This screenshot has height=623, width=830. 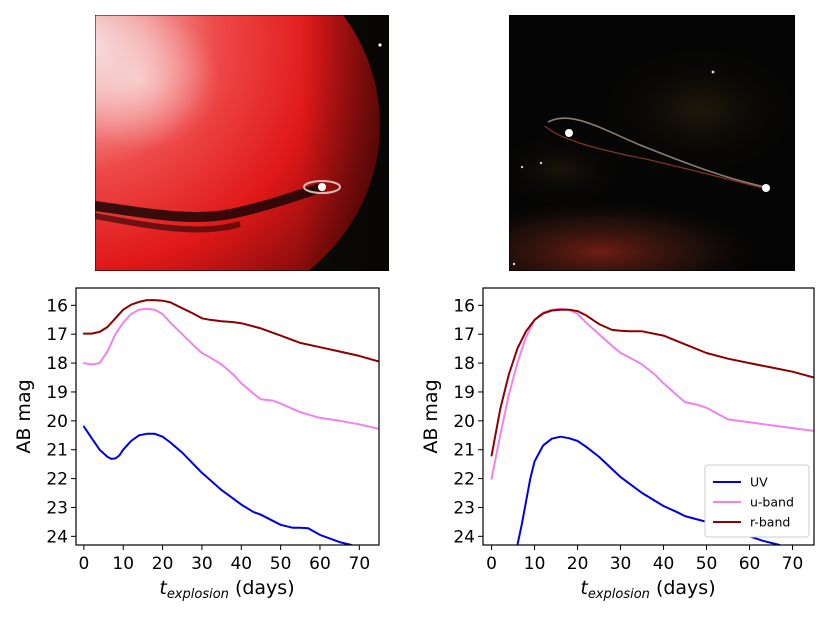 What do you see at coordinates (57, 451) in the screenshot?
I see `left-y-tick-label: 21` at bounding box center [57, 451].